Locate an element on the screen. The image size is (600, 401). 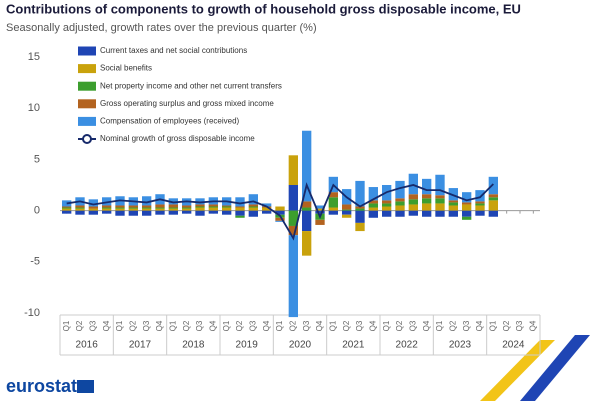
year-label: 2021 is located at coordinates (353, 345).